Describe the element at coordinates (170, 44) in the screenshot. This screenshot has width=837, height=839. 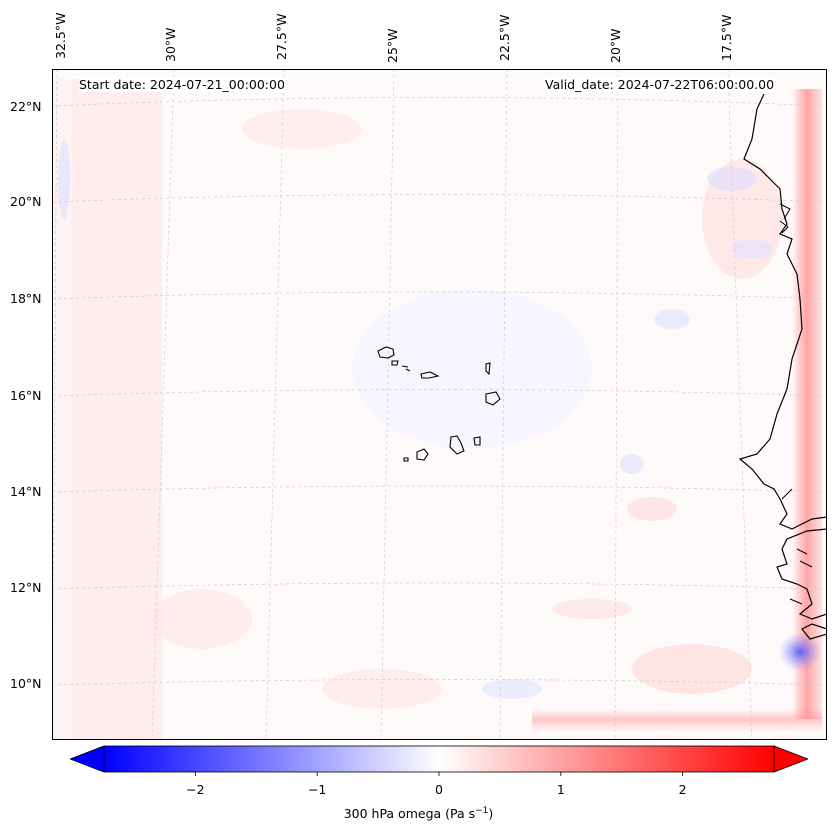
I see `lon-label-30w: 30°W` at that location.